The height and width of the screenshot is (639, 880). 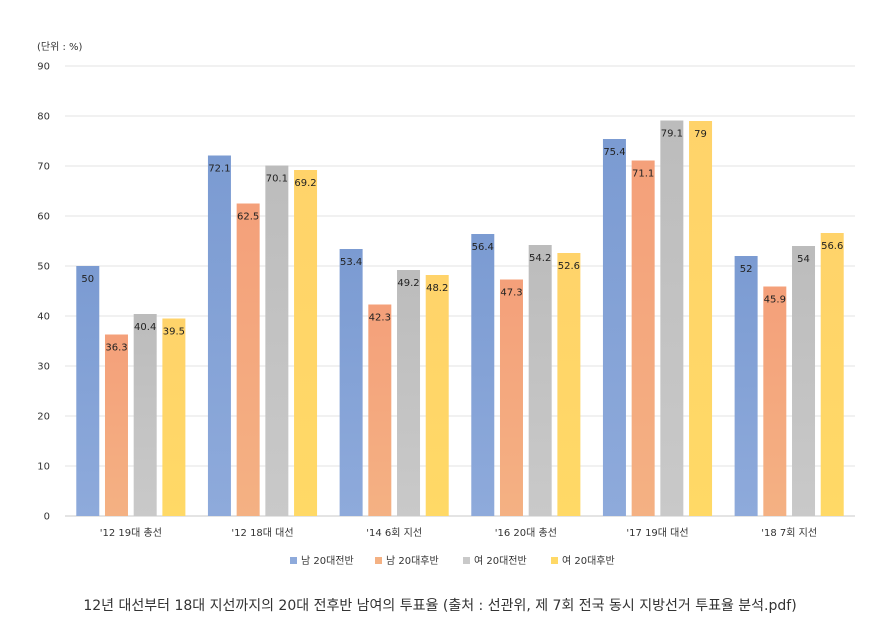 I want to click on data-label: 56.4, so click(x=483, y=247).